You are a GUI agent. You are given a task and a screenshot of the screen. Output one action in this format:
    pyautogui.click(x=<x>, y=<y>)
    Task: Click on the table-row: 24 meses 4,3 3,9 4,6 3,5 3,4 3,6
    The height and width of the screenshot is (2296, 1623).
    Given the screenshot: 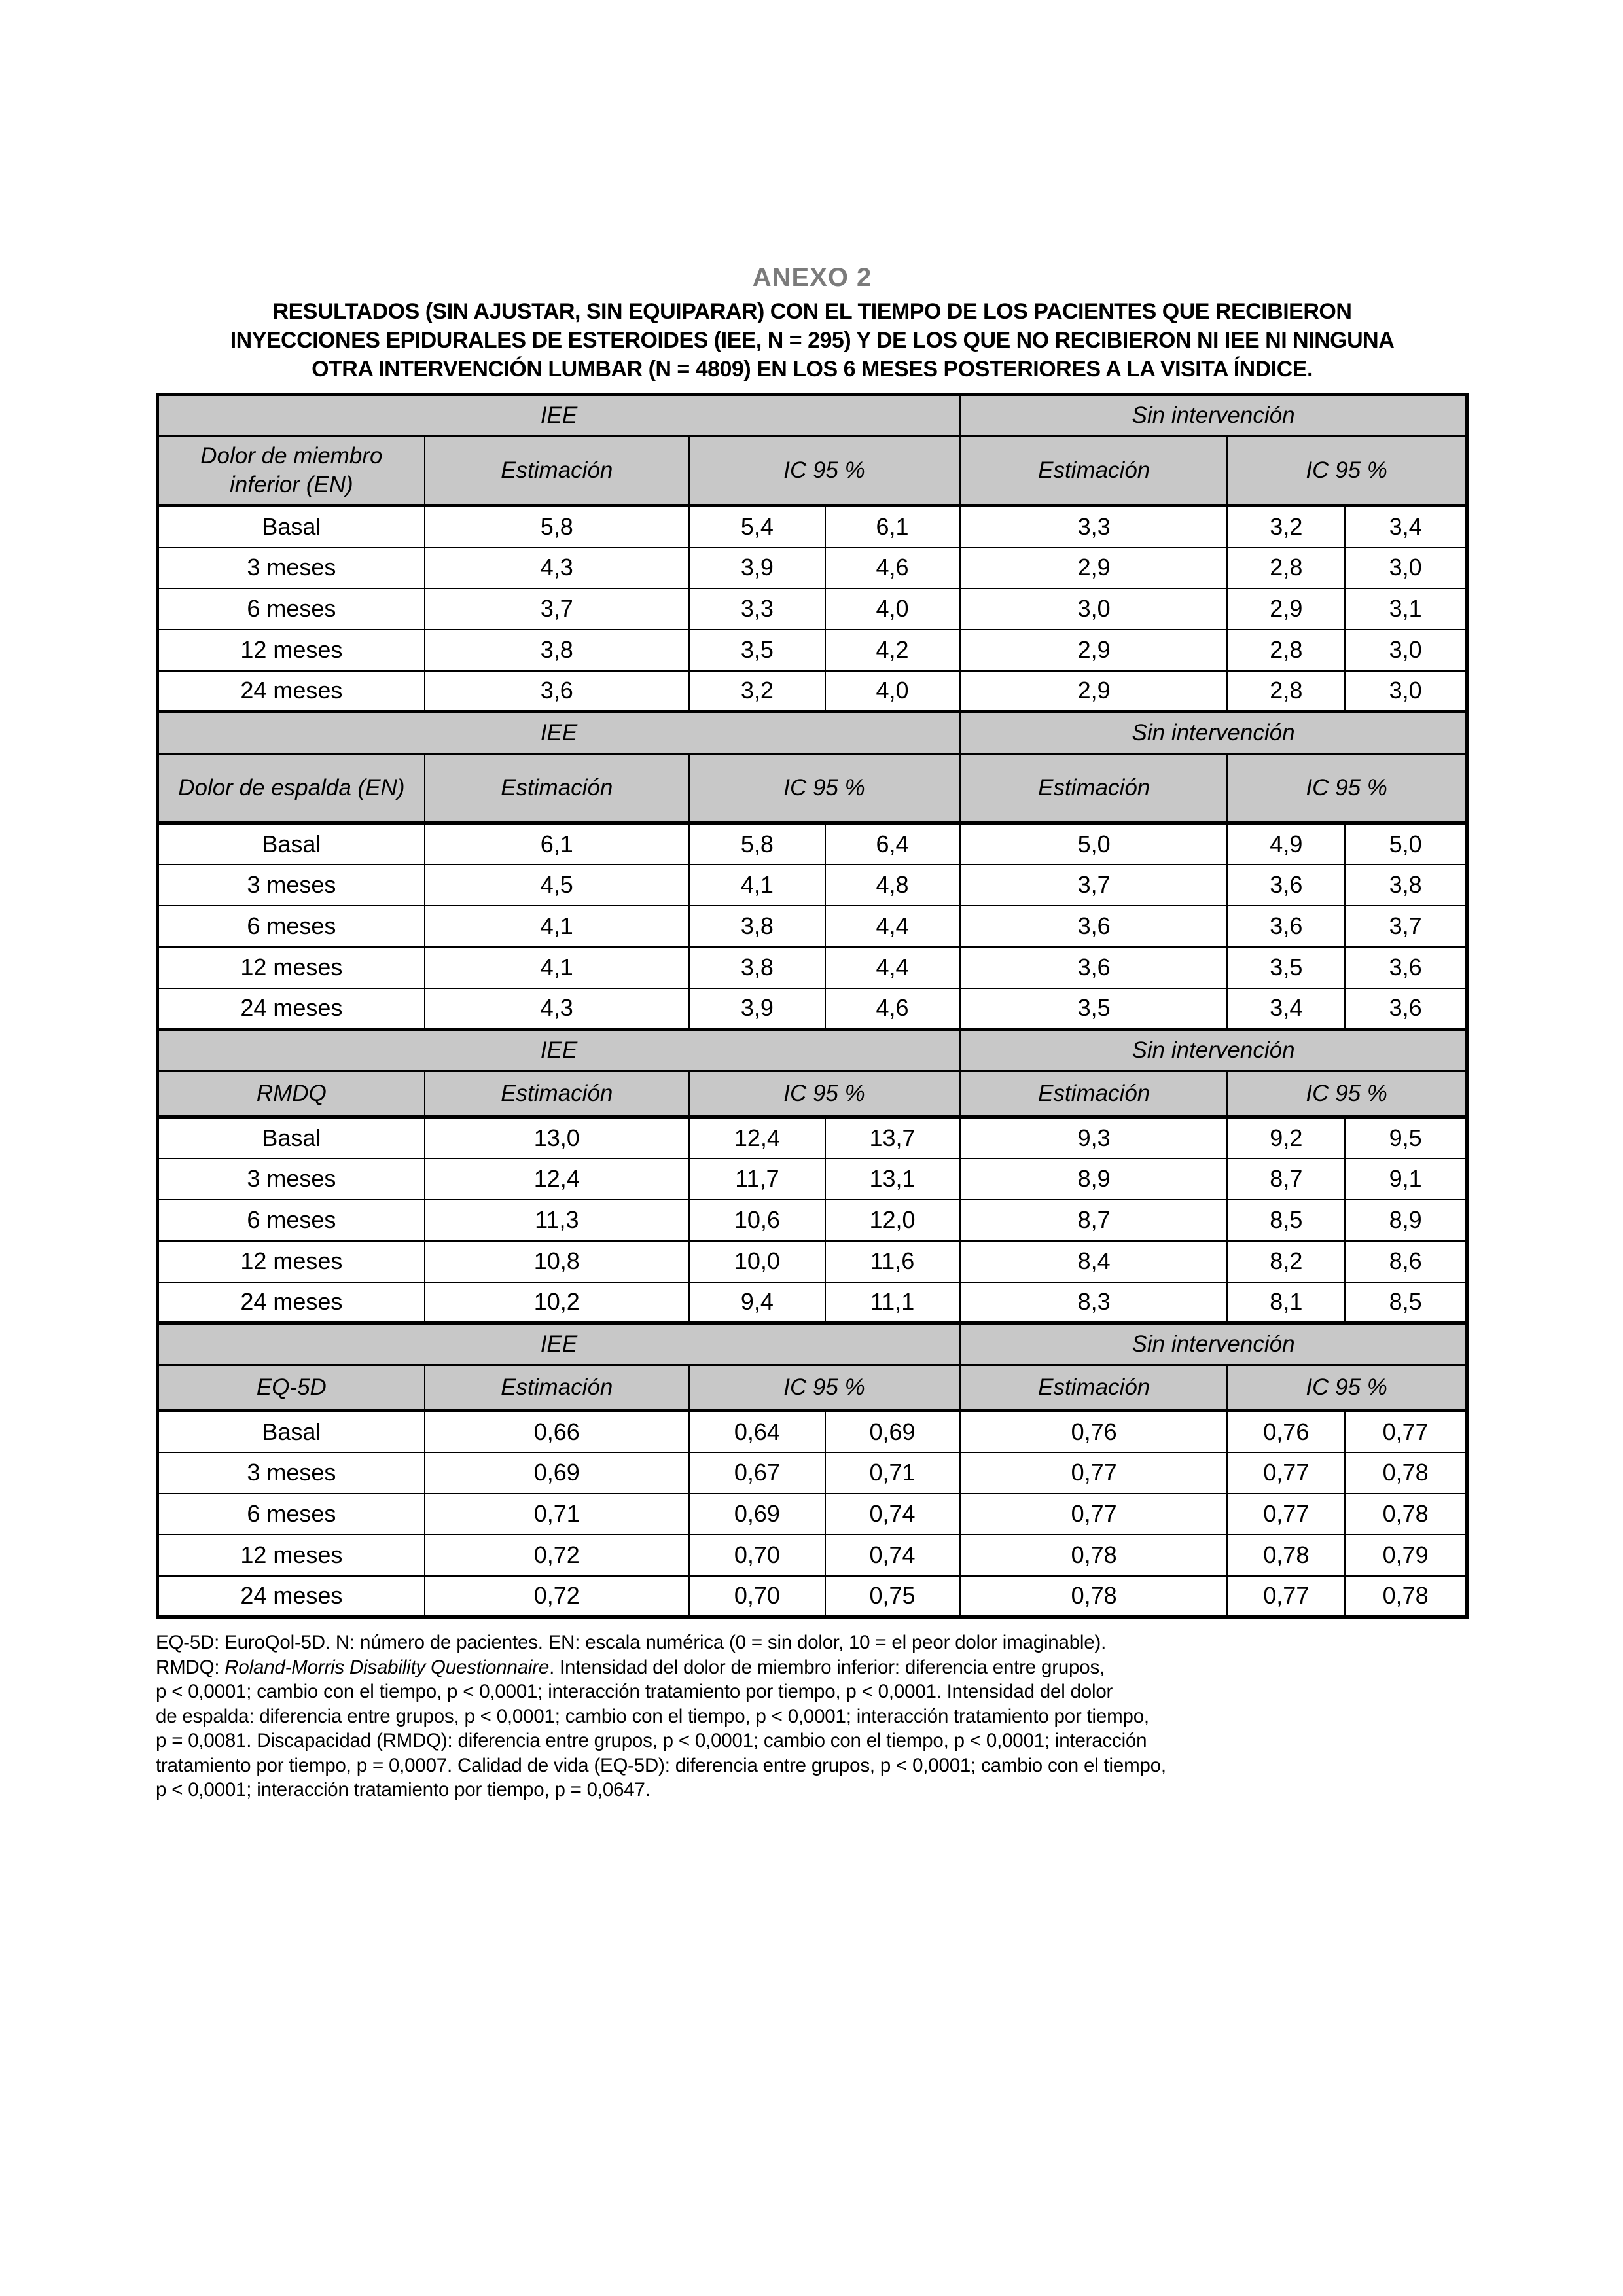 What is the action you would take?
    pyautogui.click(x=812, y=1008)
    